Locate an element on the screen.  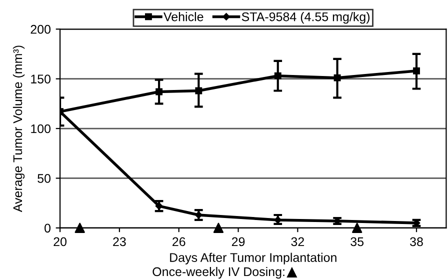
x-tick-label: 29 is located at coordinates (238, 241).